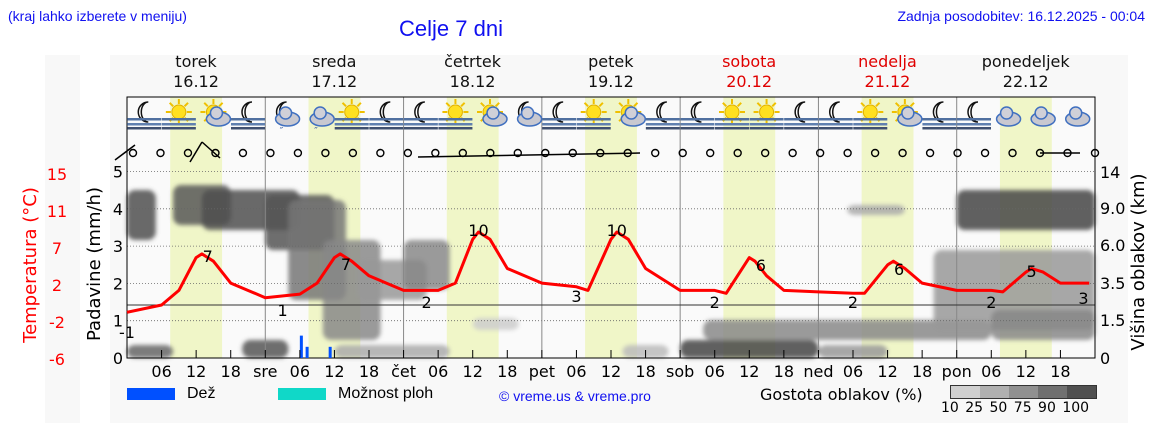 This screenshot has height=443, width=1152. I want to click on moon-cloud-icon, so click(529, 114).